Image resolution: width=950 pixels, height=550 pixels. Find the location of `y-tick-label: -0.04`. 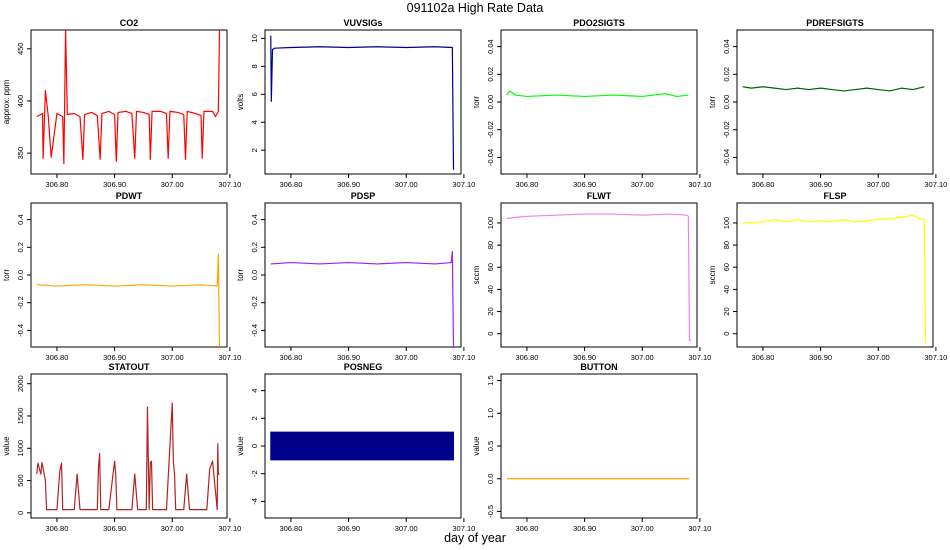

y-tick-label: -0.04 is located at coordinates (490, 157).